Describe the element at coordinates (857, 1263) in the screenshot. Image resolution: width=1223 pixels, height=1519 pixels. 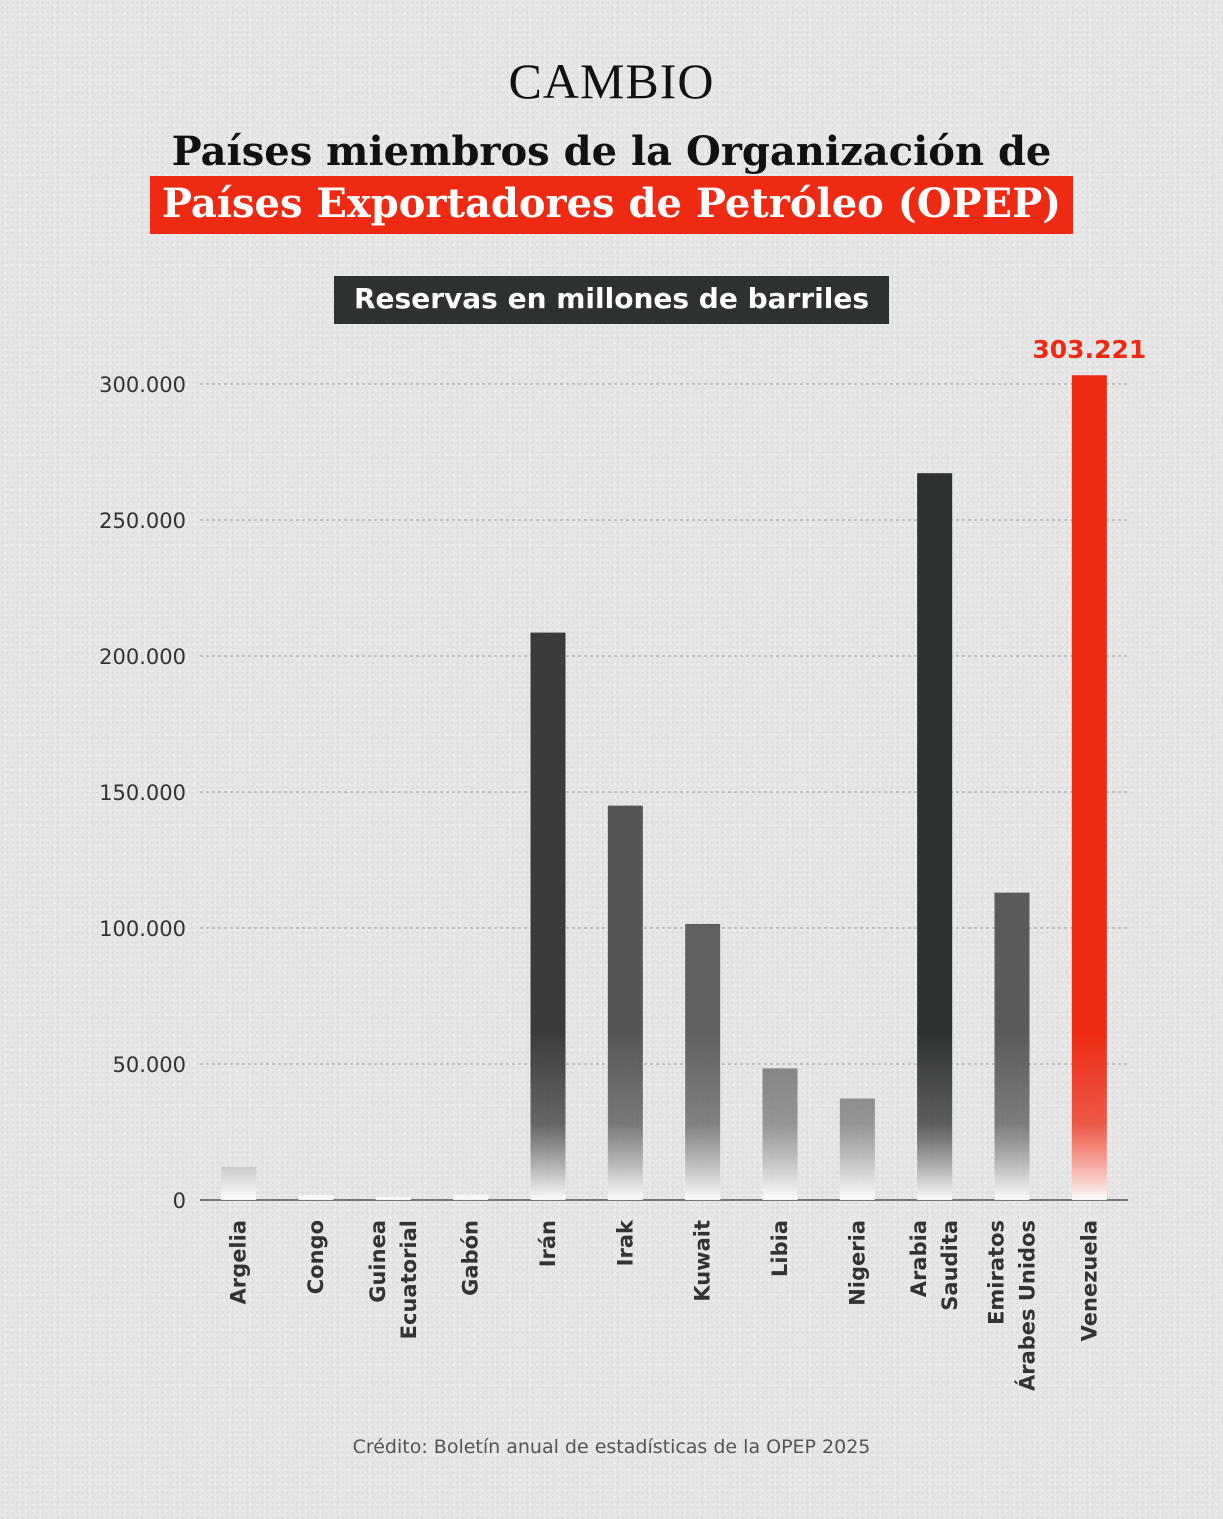
I see `x-tick-label: Nigeria` at that location.